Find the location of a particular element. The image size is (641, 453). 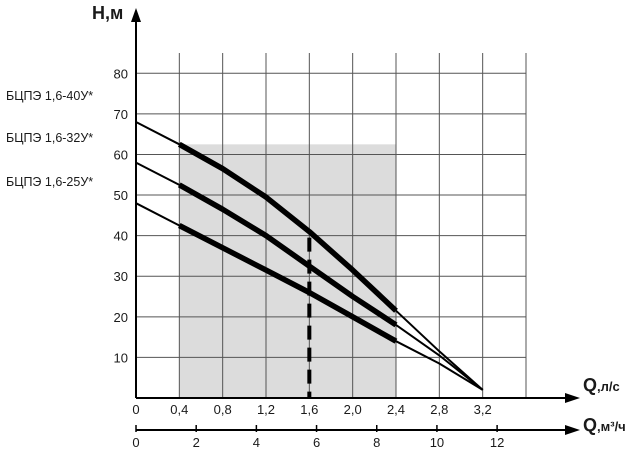

y-axis-arrow is located at coordinates (136, 15).